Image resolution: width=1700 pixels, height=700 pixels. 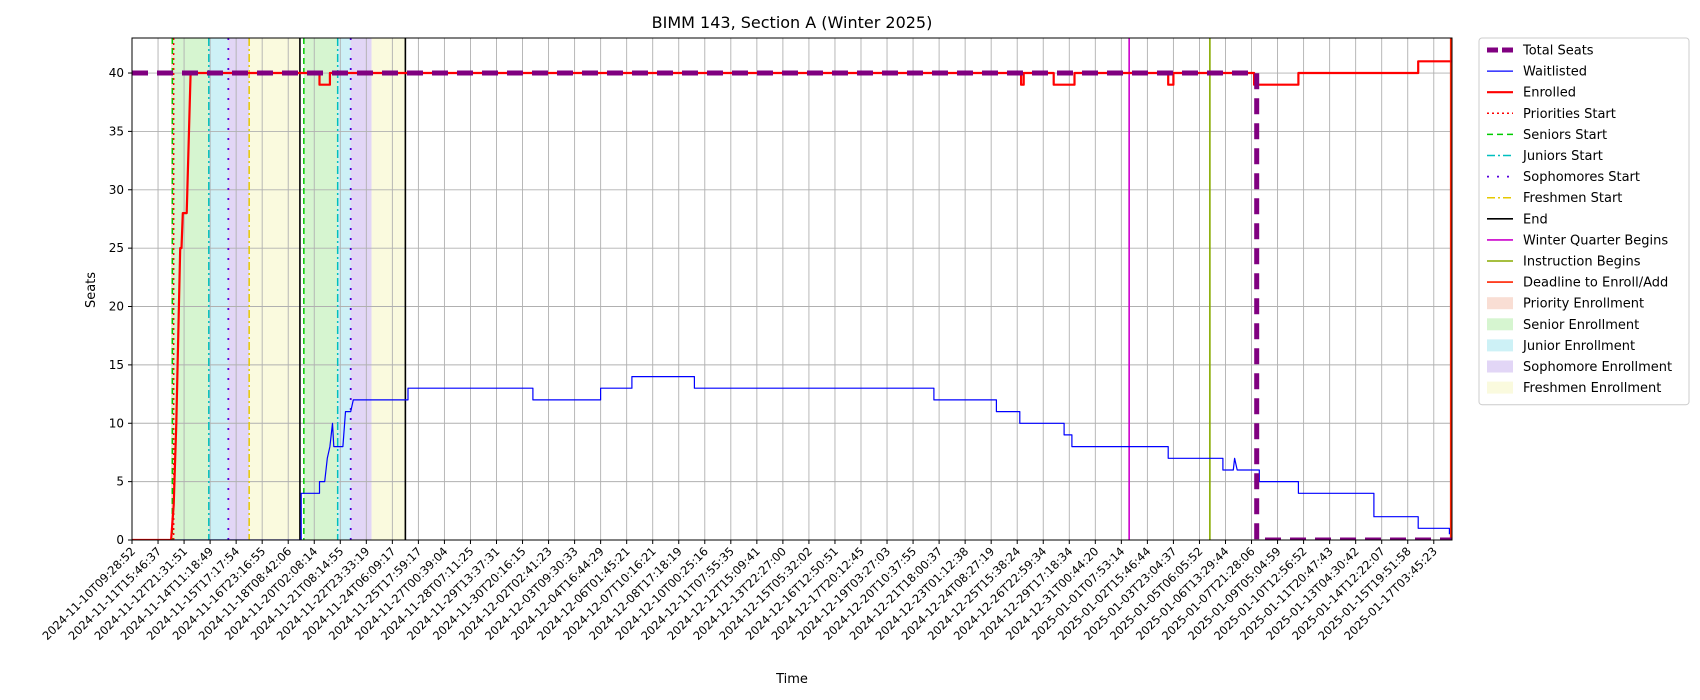 I want to click on y-tick-label: 20, so click(x=116, y=307).